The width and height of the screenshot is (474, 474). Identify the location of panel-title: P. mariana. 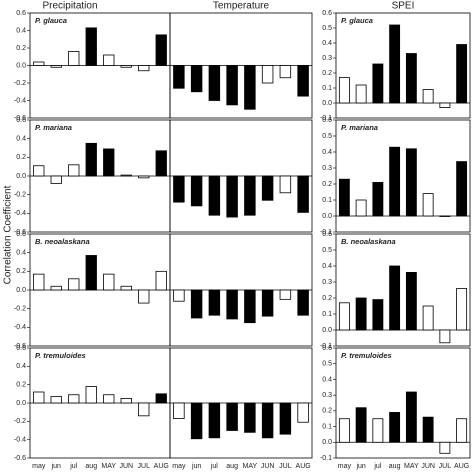
(53, 127).